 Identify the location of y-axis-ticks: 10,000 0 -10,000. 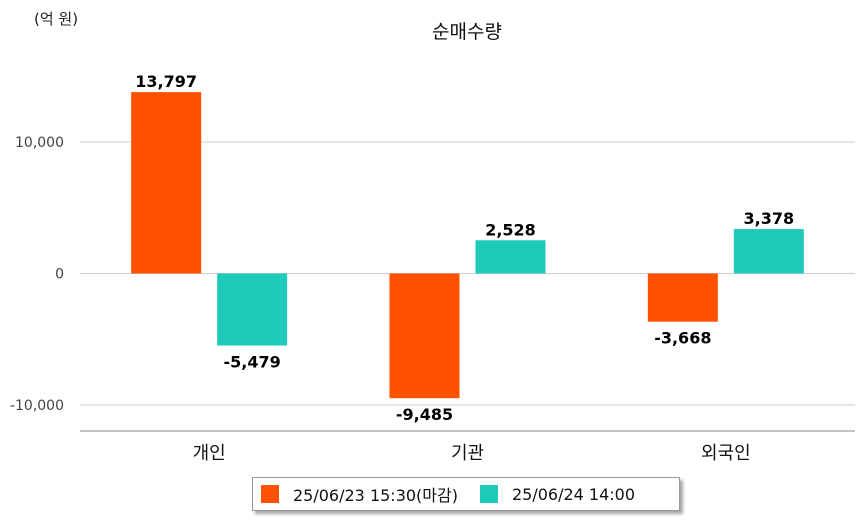
(37, 274).